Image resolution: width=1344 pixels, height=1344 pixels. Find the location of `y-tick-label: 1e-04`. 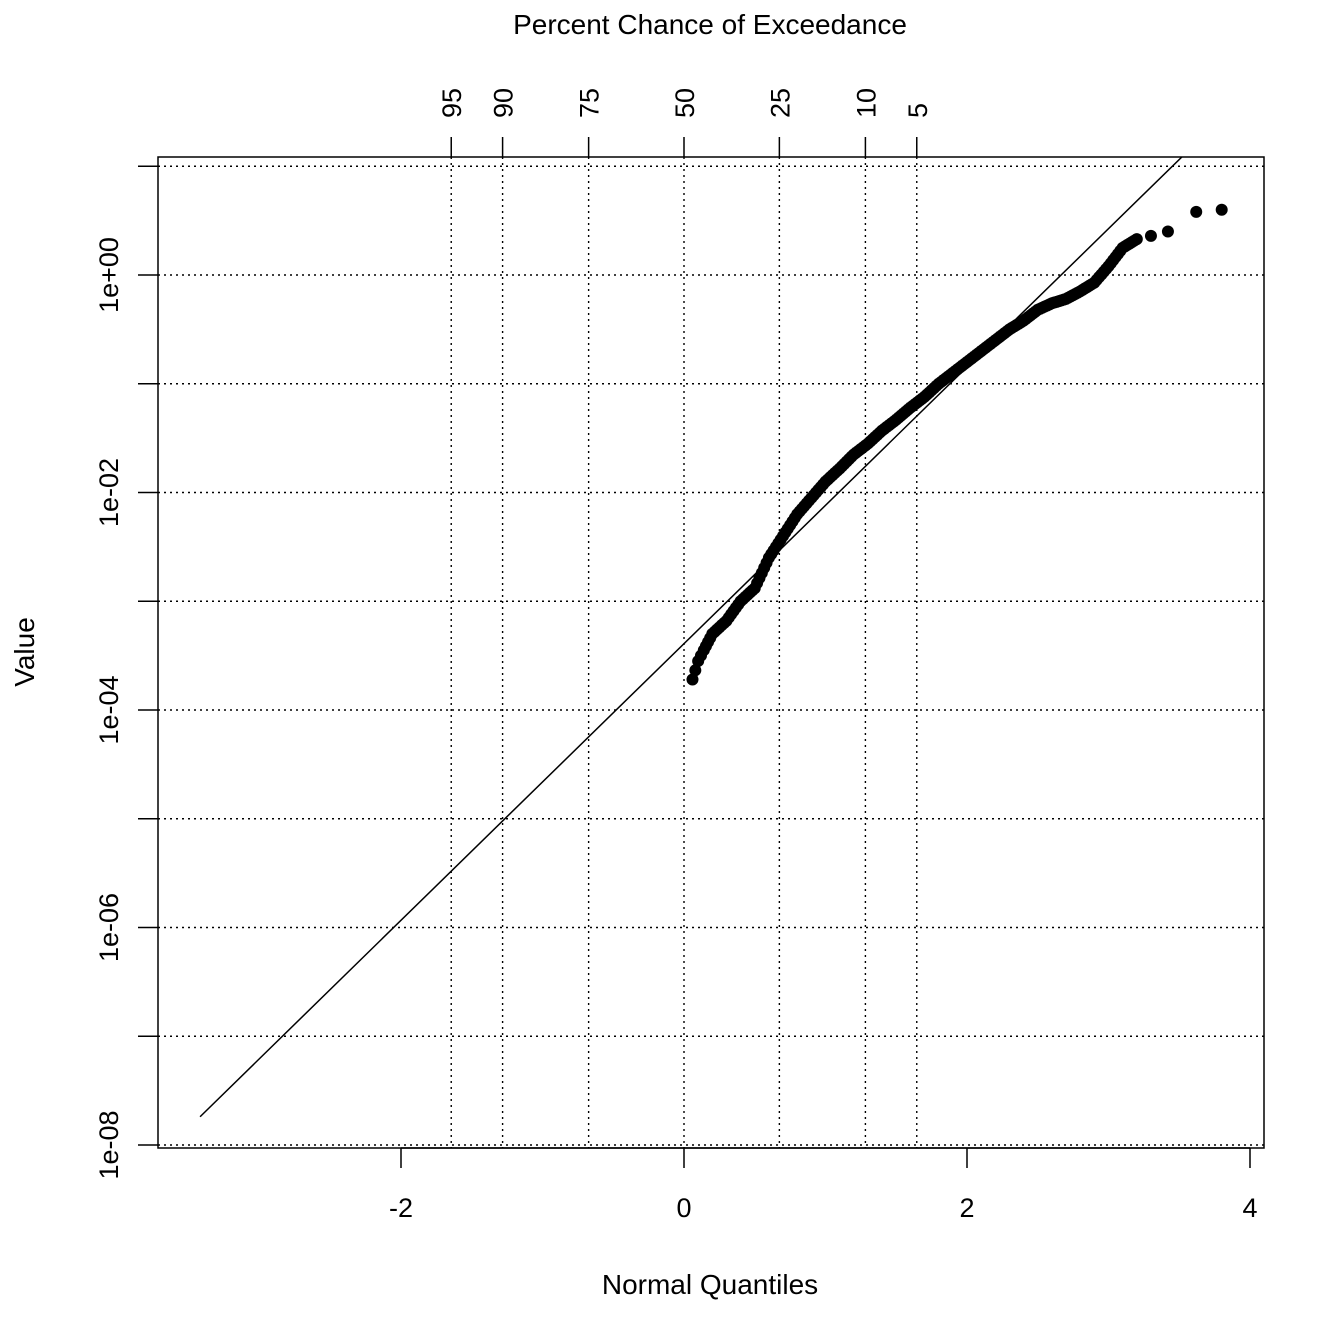

y-tick-label: 1e-04 is located at coordinates (109, 709).